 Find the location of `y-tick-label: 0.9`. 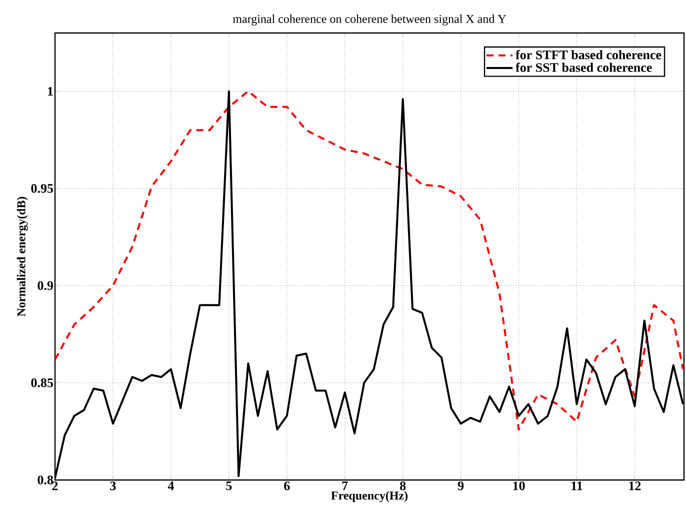

y-tick-label: 0.9 is located at coordinates (46, 285).